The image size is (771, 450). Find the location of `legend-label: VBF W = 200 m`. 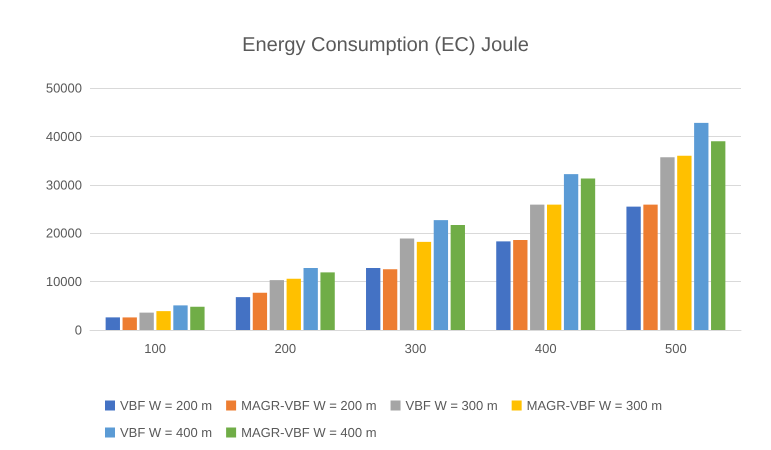

legend-label: VBF W = 200 m is located at coordinates (166, 405).